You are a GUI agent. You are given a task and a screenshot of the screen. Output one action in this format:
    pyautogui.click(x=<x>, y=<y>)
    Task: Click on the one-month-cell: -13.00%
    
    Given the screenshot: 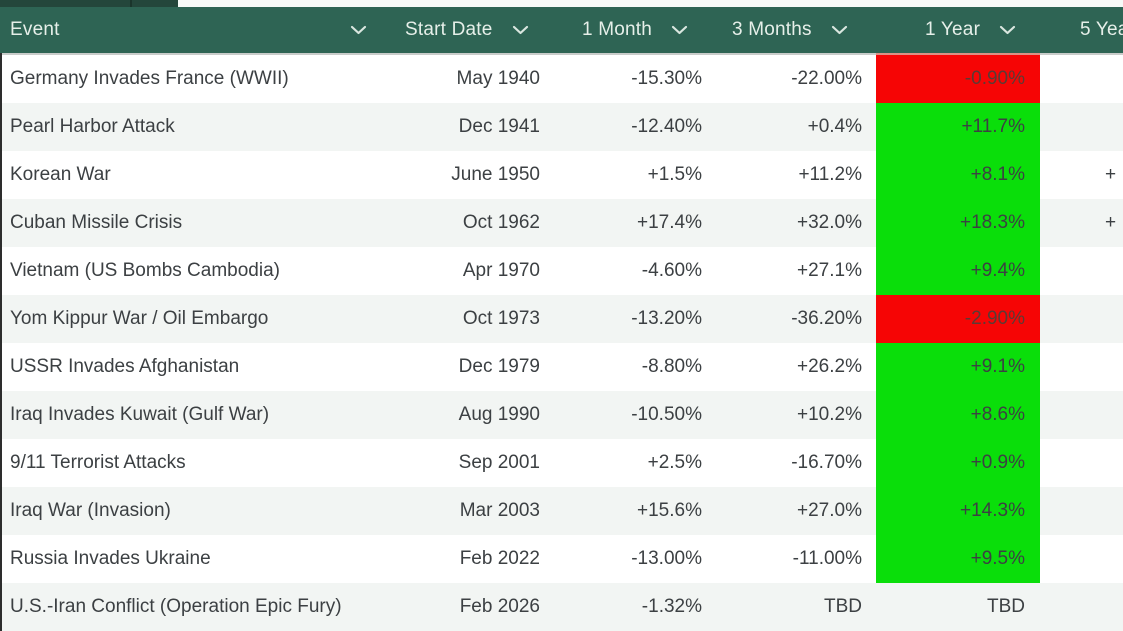 What is the action you would take?
    pyautogui.click(x=666, y=558)
    